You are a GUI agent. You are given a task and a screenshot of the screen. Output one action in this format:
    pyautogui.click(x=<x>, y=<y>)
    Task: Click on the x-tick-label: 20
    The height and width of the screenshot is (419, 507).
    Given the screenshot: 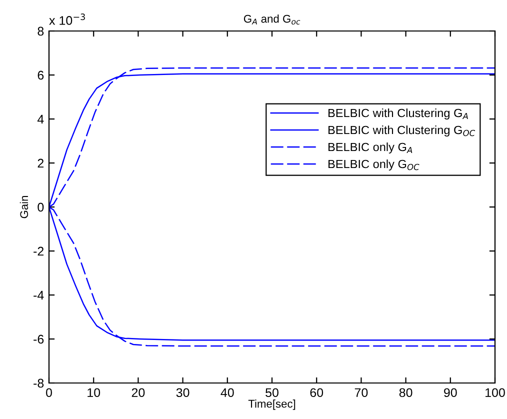 What is the action you would take?
    pyautogui.click(x=138, y=393)
    